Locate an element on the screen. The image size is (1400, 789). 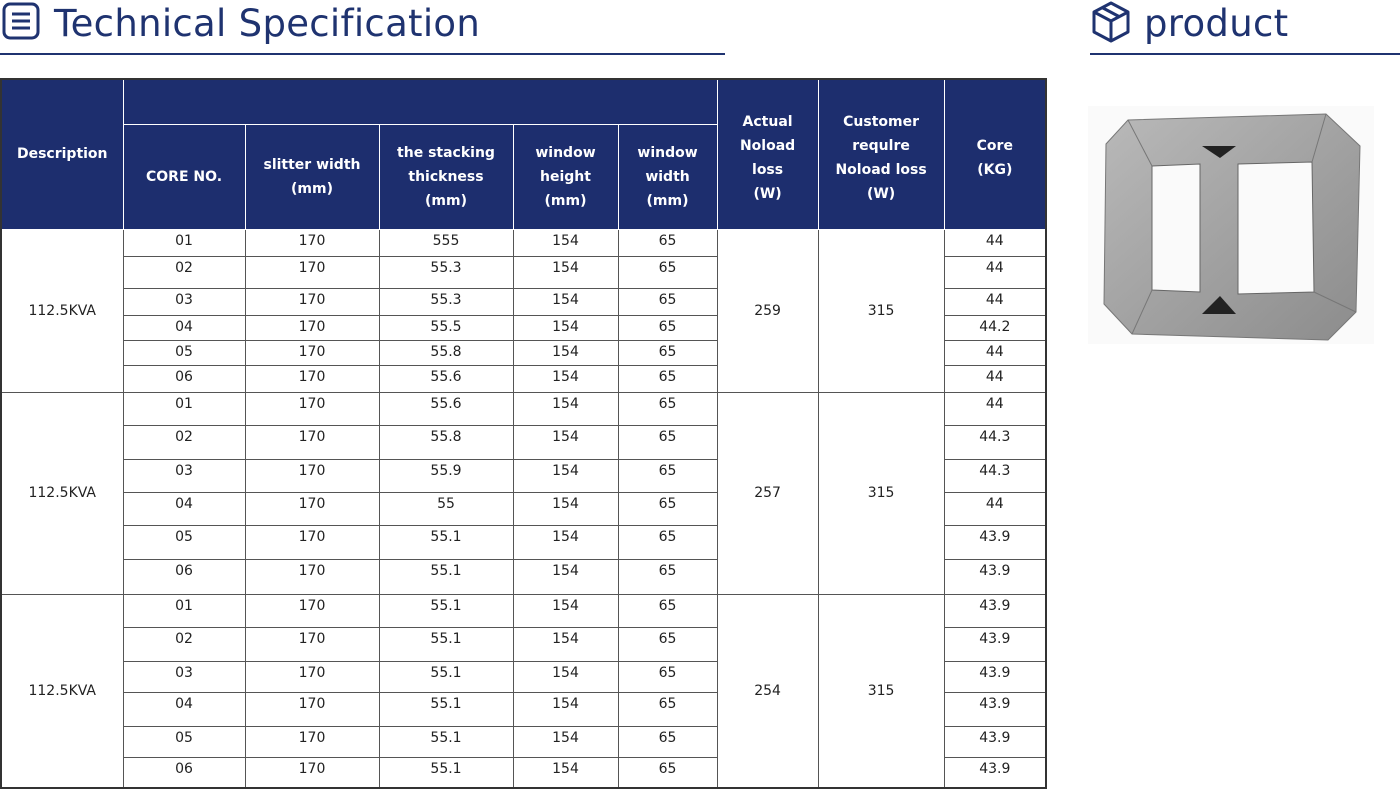
data-cell: 55.5 is located at coordinates (446, 327).